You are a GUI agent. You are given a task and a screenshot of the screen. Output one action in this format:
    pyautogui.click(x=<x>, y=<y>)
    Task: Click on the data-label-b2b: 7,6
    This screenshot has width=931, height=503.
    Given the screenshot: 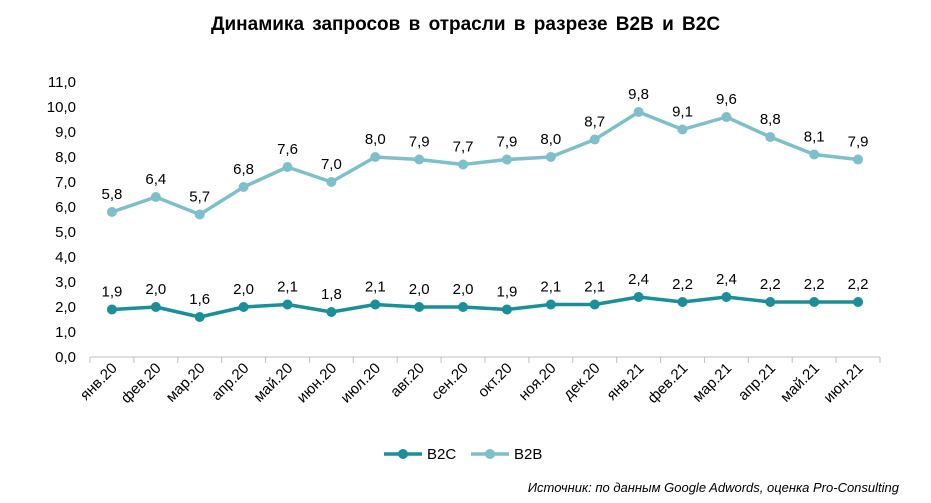 What is the action you would take?
    pyautogui.click(x=287, y=149)
    